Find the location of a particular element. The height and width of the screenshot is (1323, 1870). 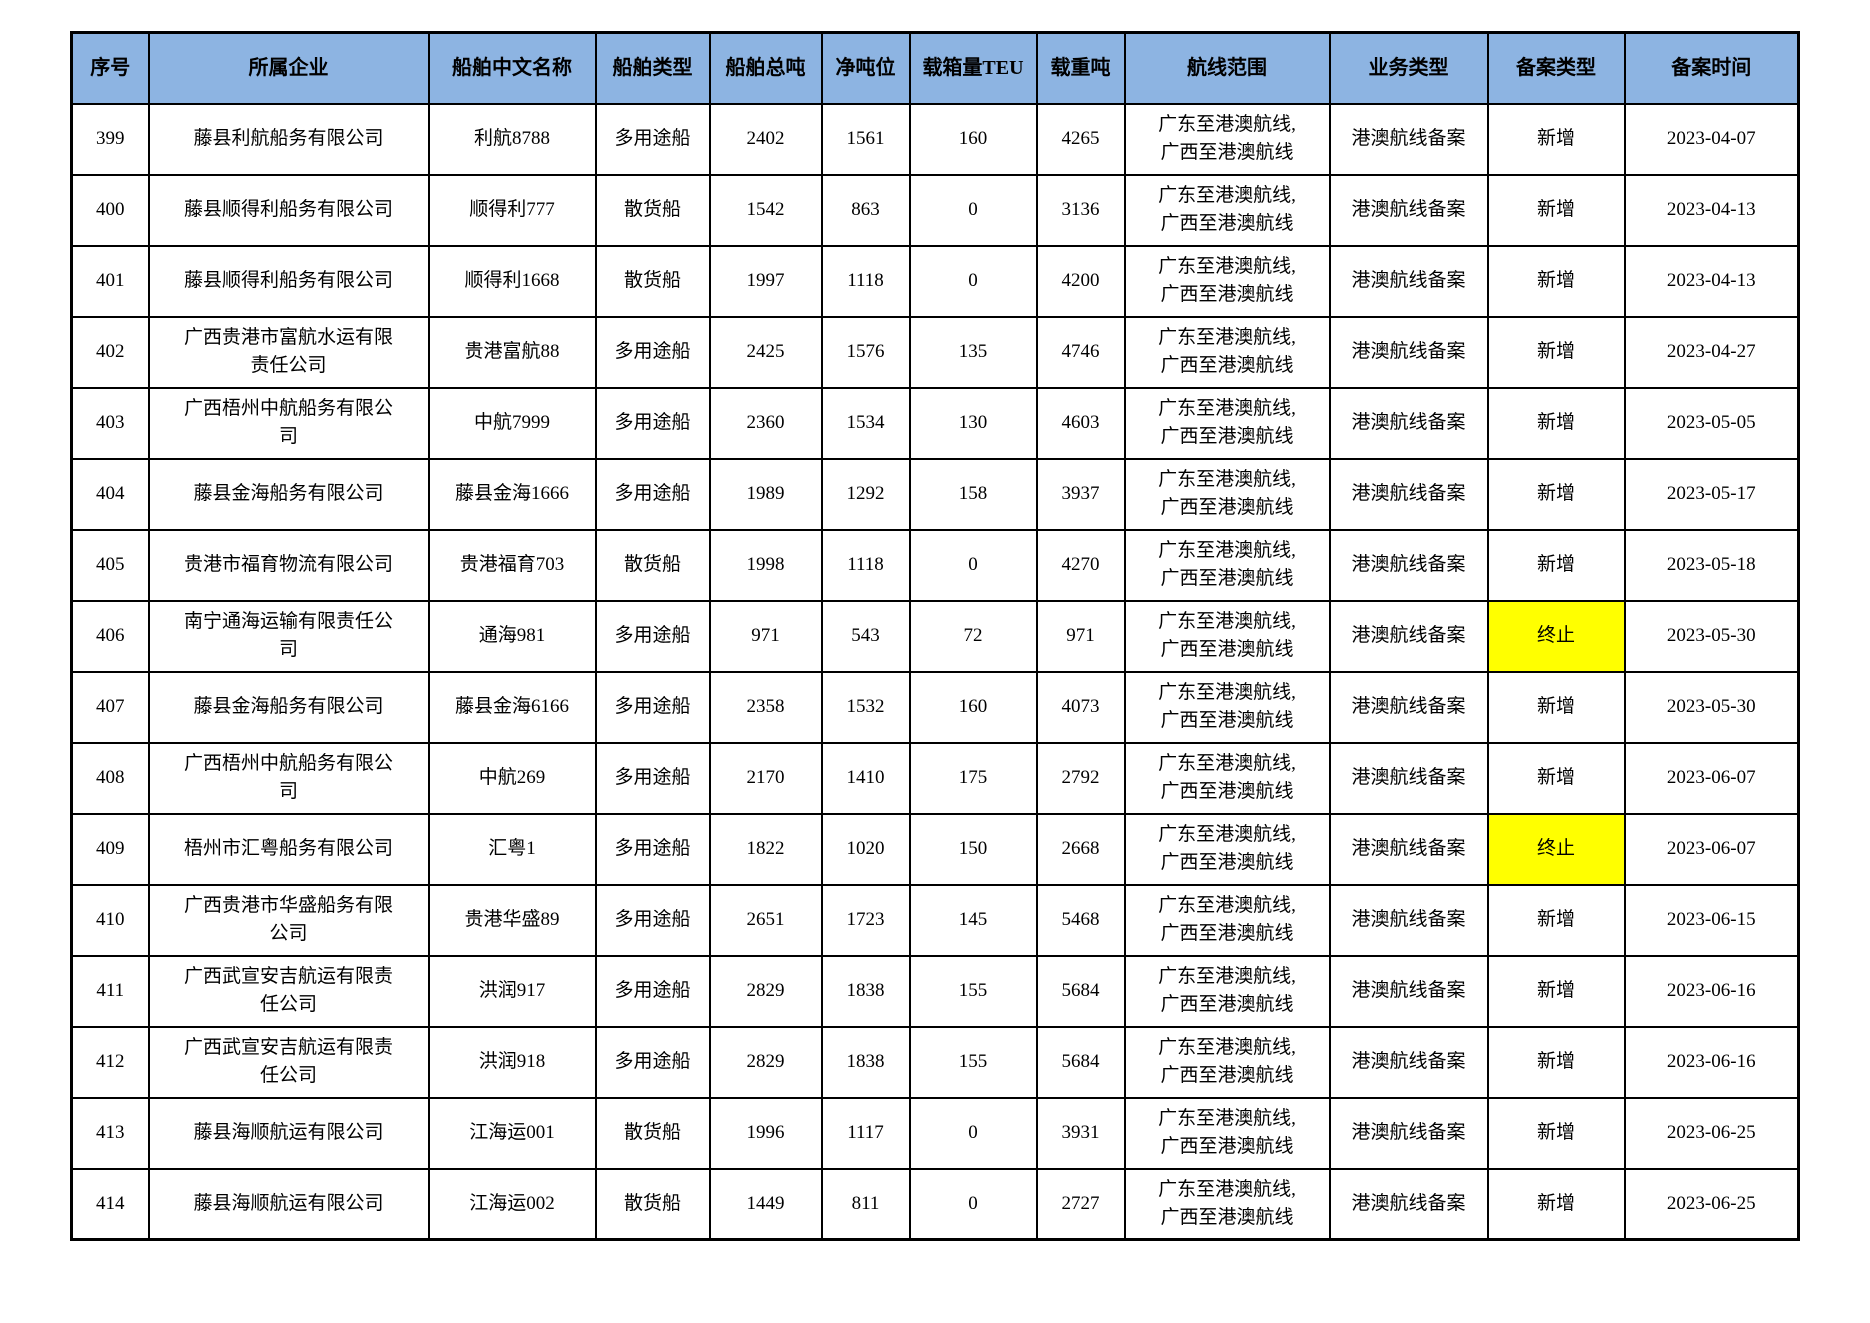

deadweight-cell: 3937 is located at coordinates (1080, 494).